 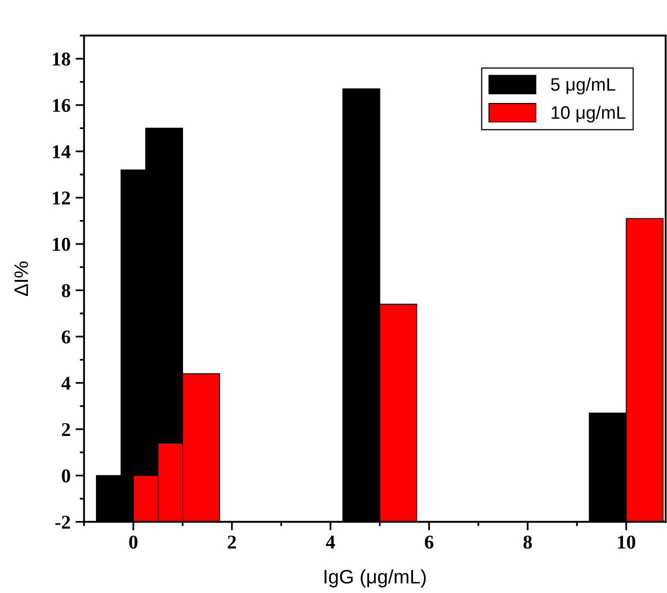 I want to click on y-tick-label: 8, so click(x=66, y=291).